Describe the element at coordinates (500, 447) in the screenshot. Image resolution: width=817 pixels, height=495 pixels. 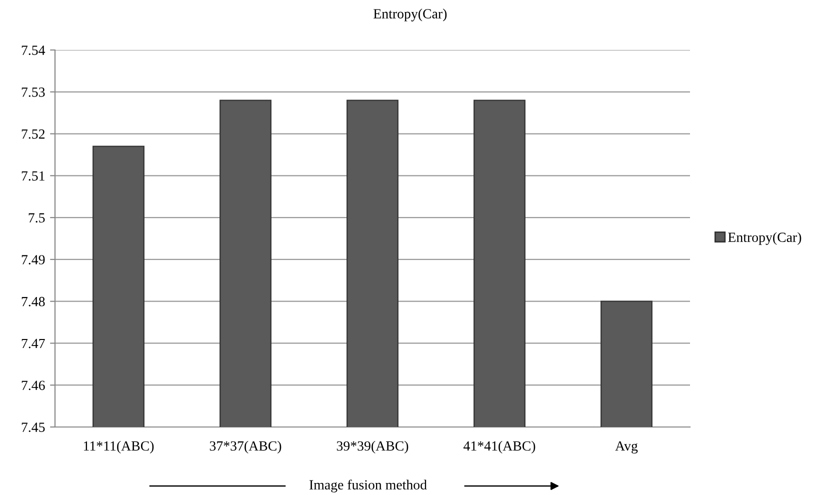
I see `x-tick-label: 41*41(ABC)` at that location.